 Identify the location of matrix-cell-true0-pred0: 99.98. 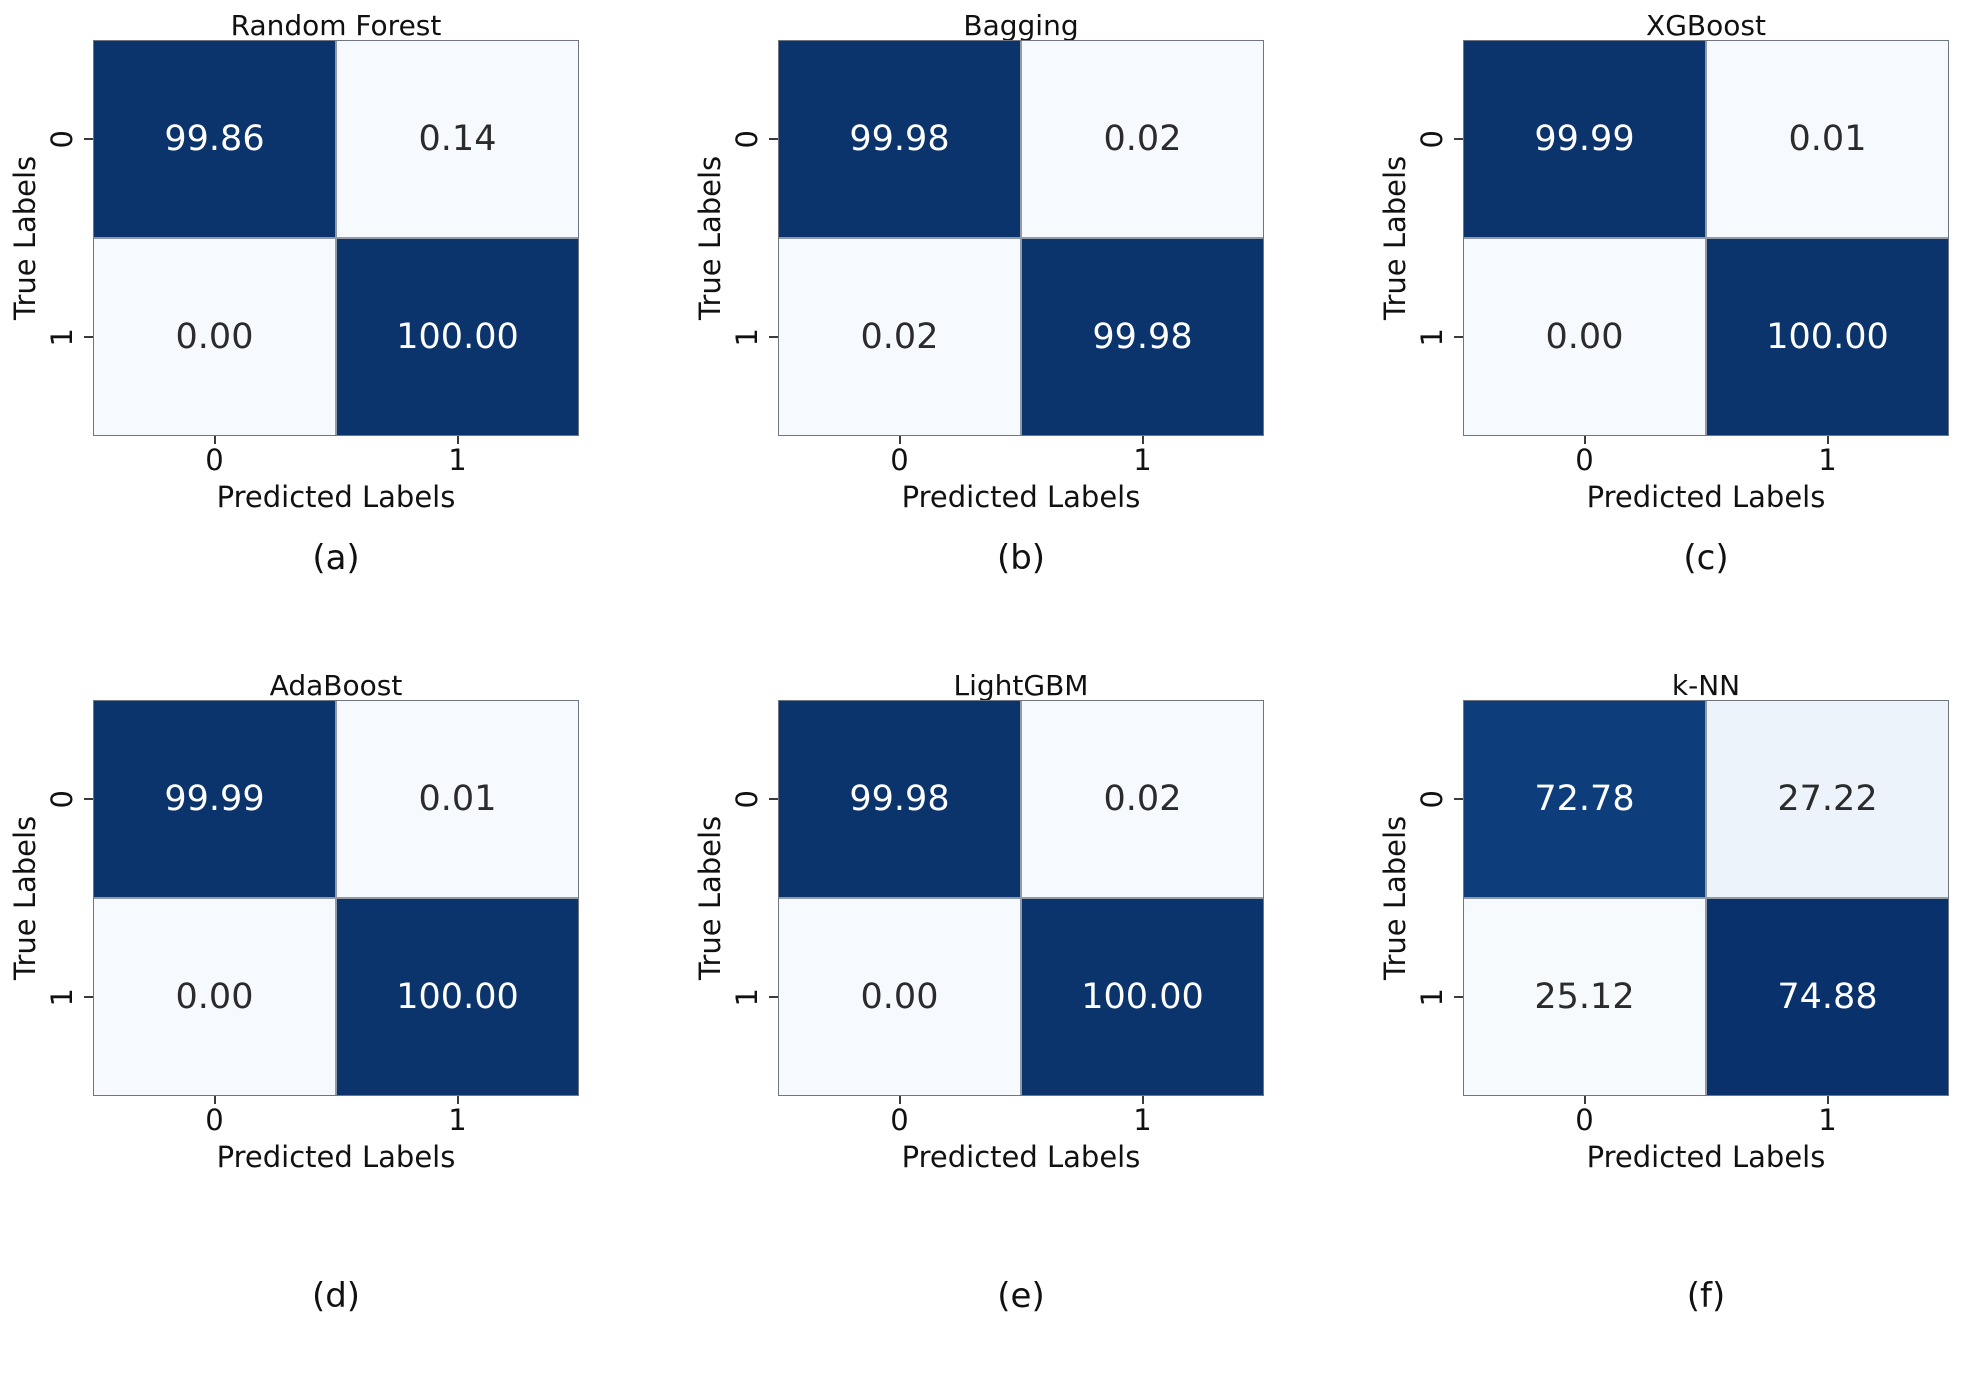
(899, 139).